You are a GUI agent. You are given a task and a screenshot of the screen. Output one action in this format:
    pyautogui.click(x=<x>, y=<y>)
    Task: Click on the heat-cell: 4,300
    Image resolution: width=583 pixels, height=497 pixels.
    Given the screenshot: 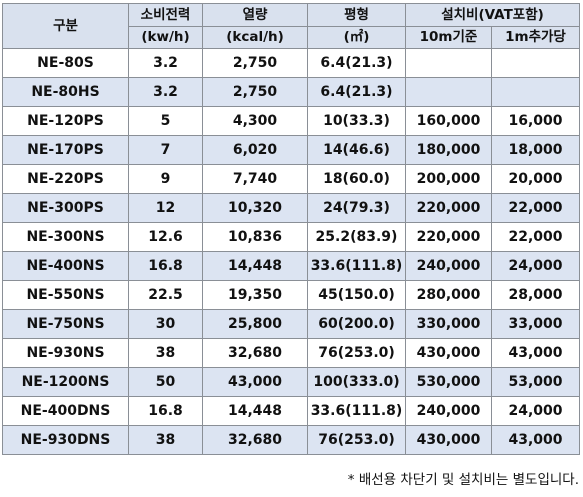 What is the action you would take?
    pyautogui.click(x=255, y=121)
    